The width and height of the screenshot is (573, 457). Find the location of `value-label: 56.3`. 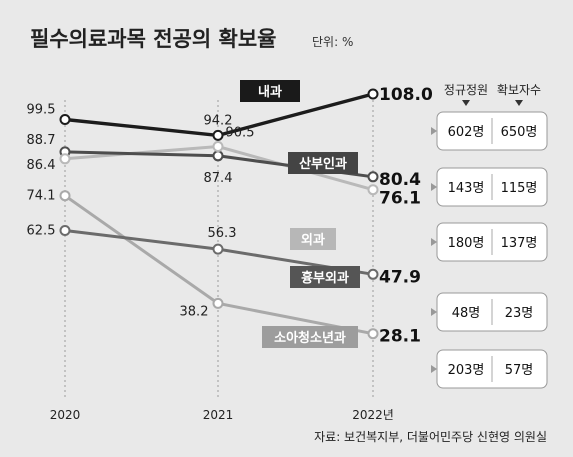

value-label: 56.3 is located at coordinates (222, 233).